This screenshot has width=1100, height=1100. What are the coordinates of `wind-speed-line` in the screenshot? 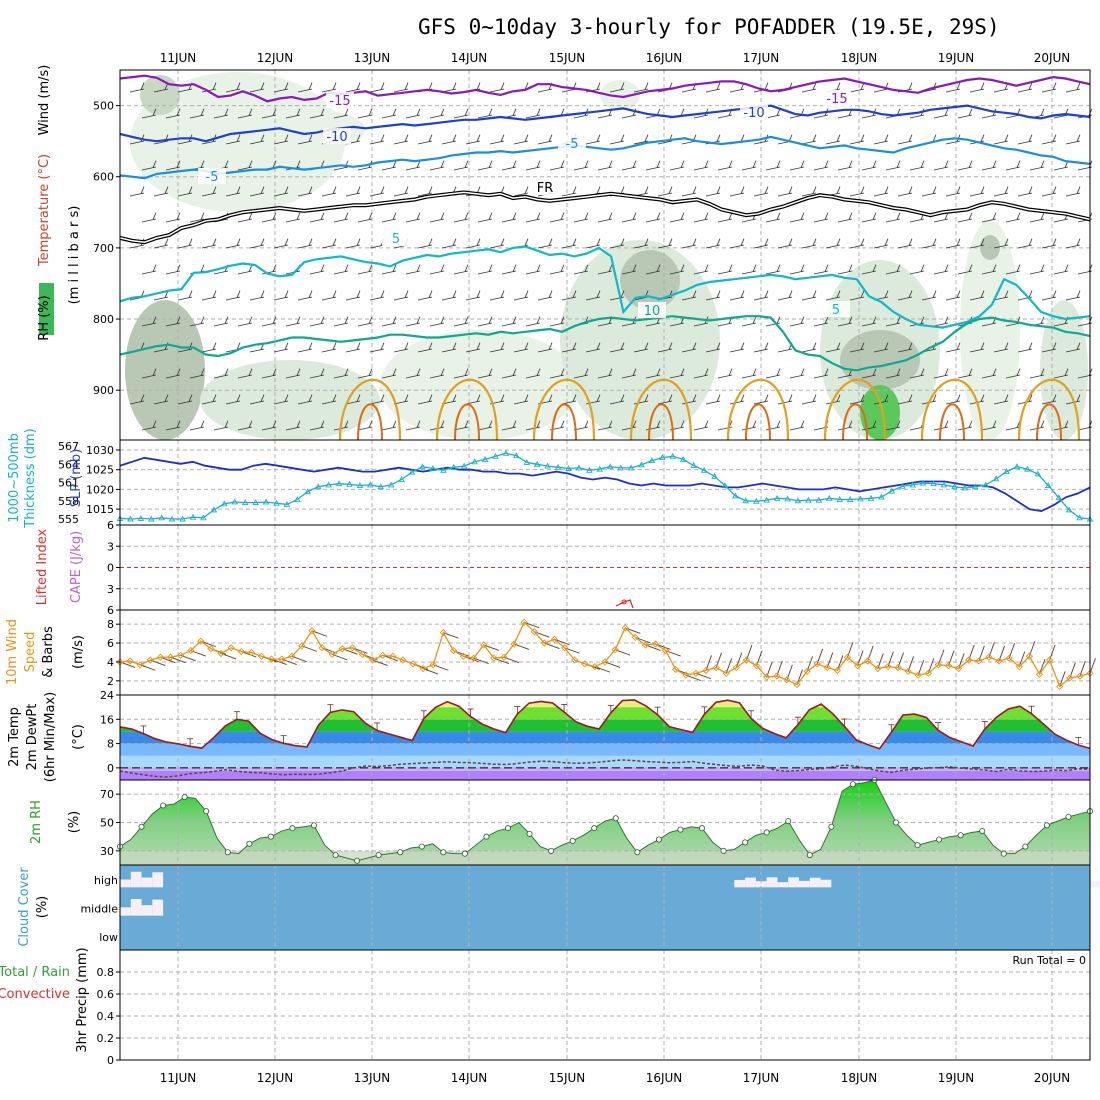 It's located at (605, 654).